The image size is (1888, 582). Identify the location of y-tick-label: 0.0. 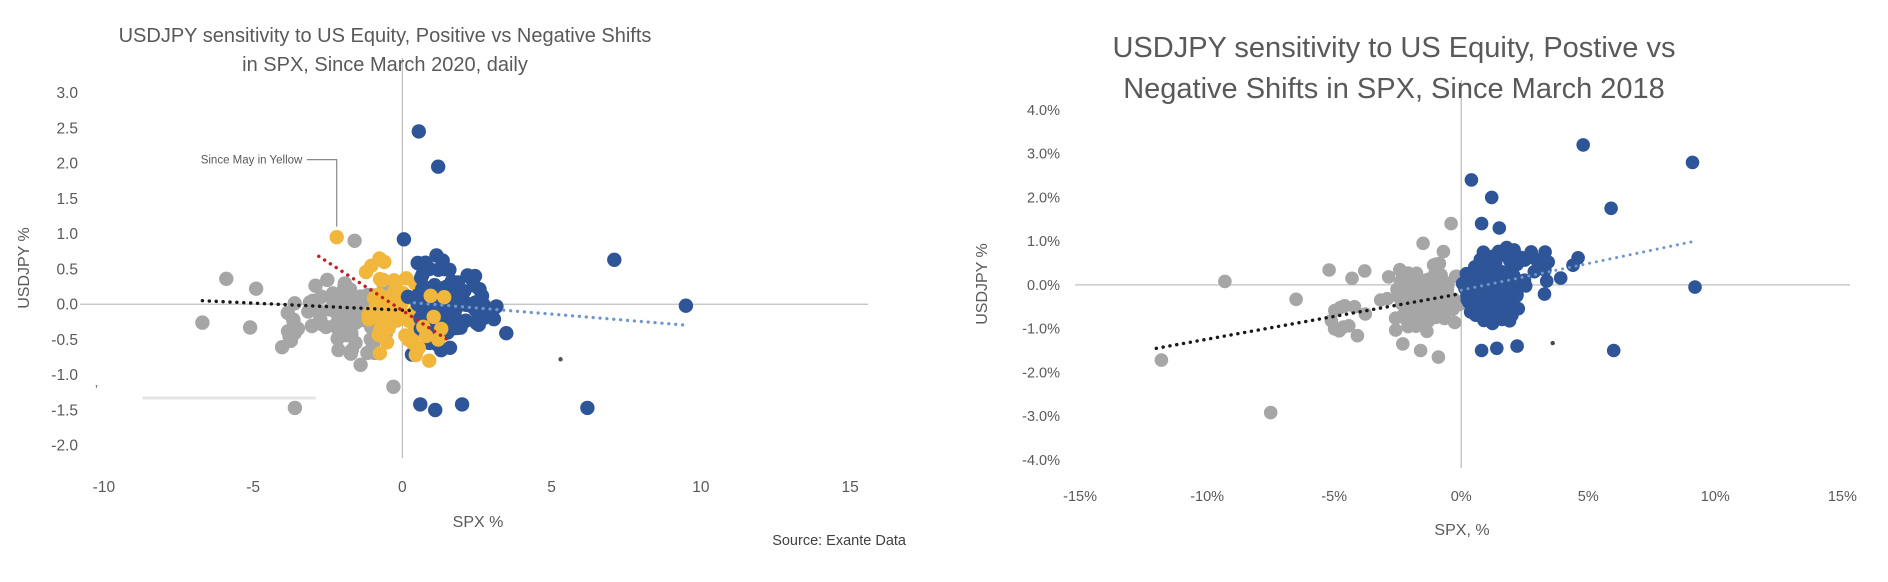
(67, 305).